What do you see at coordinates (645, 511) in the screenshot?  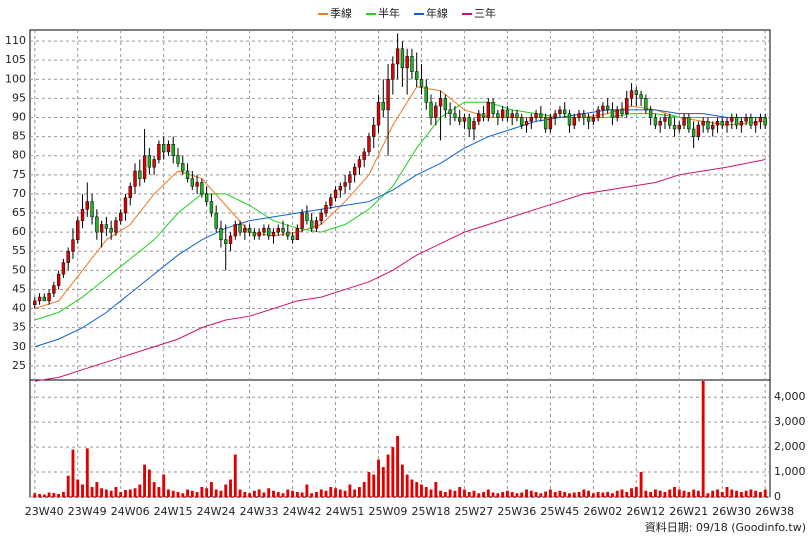 I see `x-tick-label: 26W12` at bounding box center [645, 511].